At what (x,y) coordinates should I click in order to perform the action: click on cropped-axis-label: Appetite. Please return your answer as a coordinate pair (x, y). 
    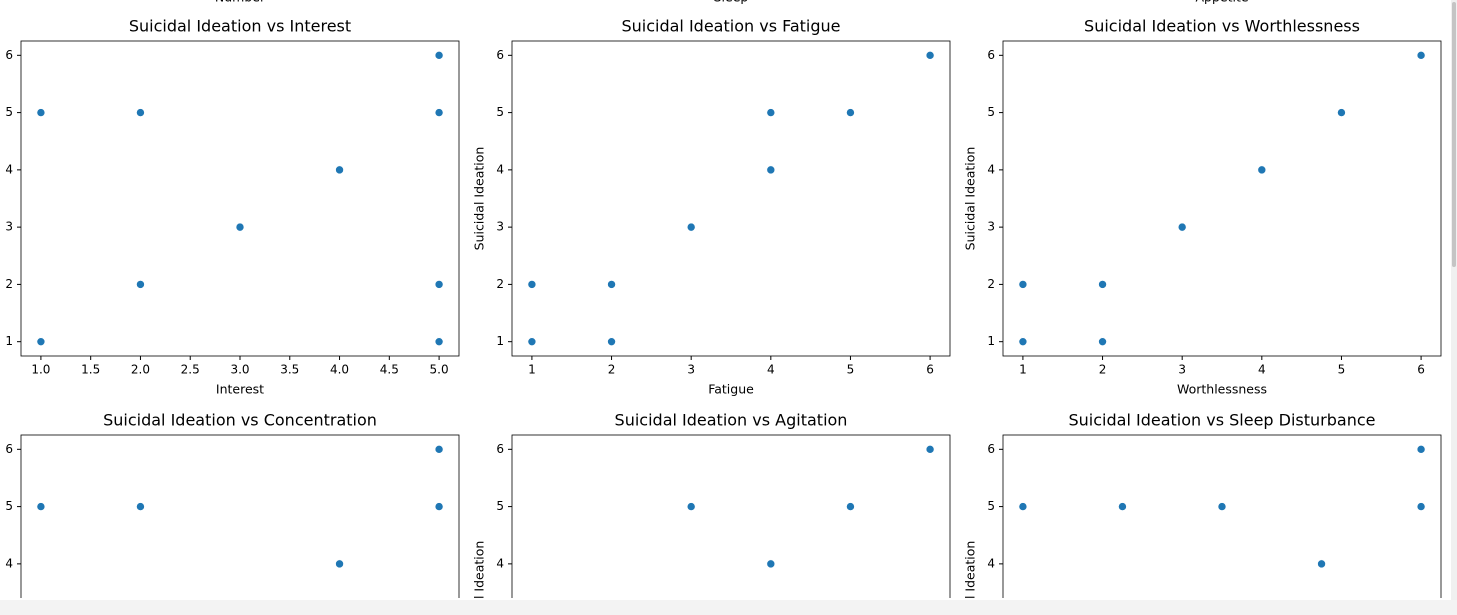
    Looking at the image, I should click on (1221, 2).